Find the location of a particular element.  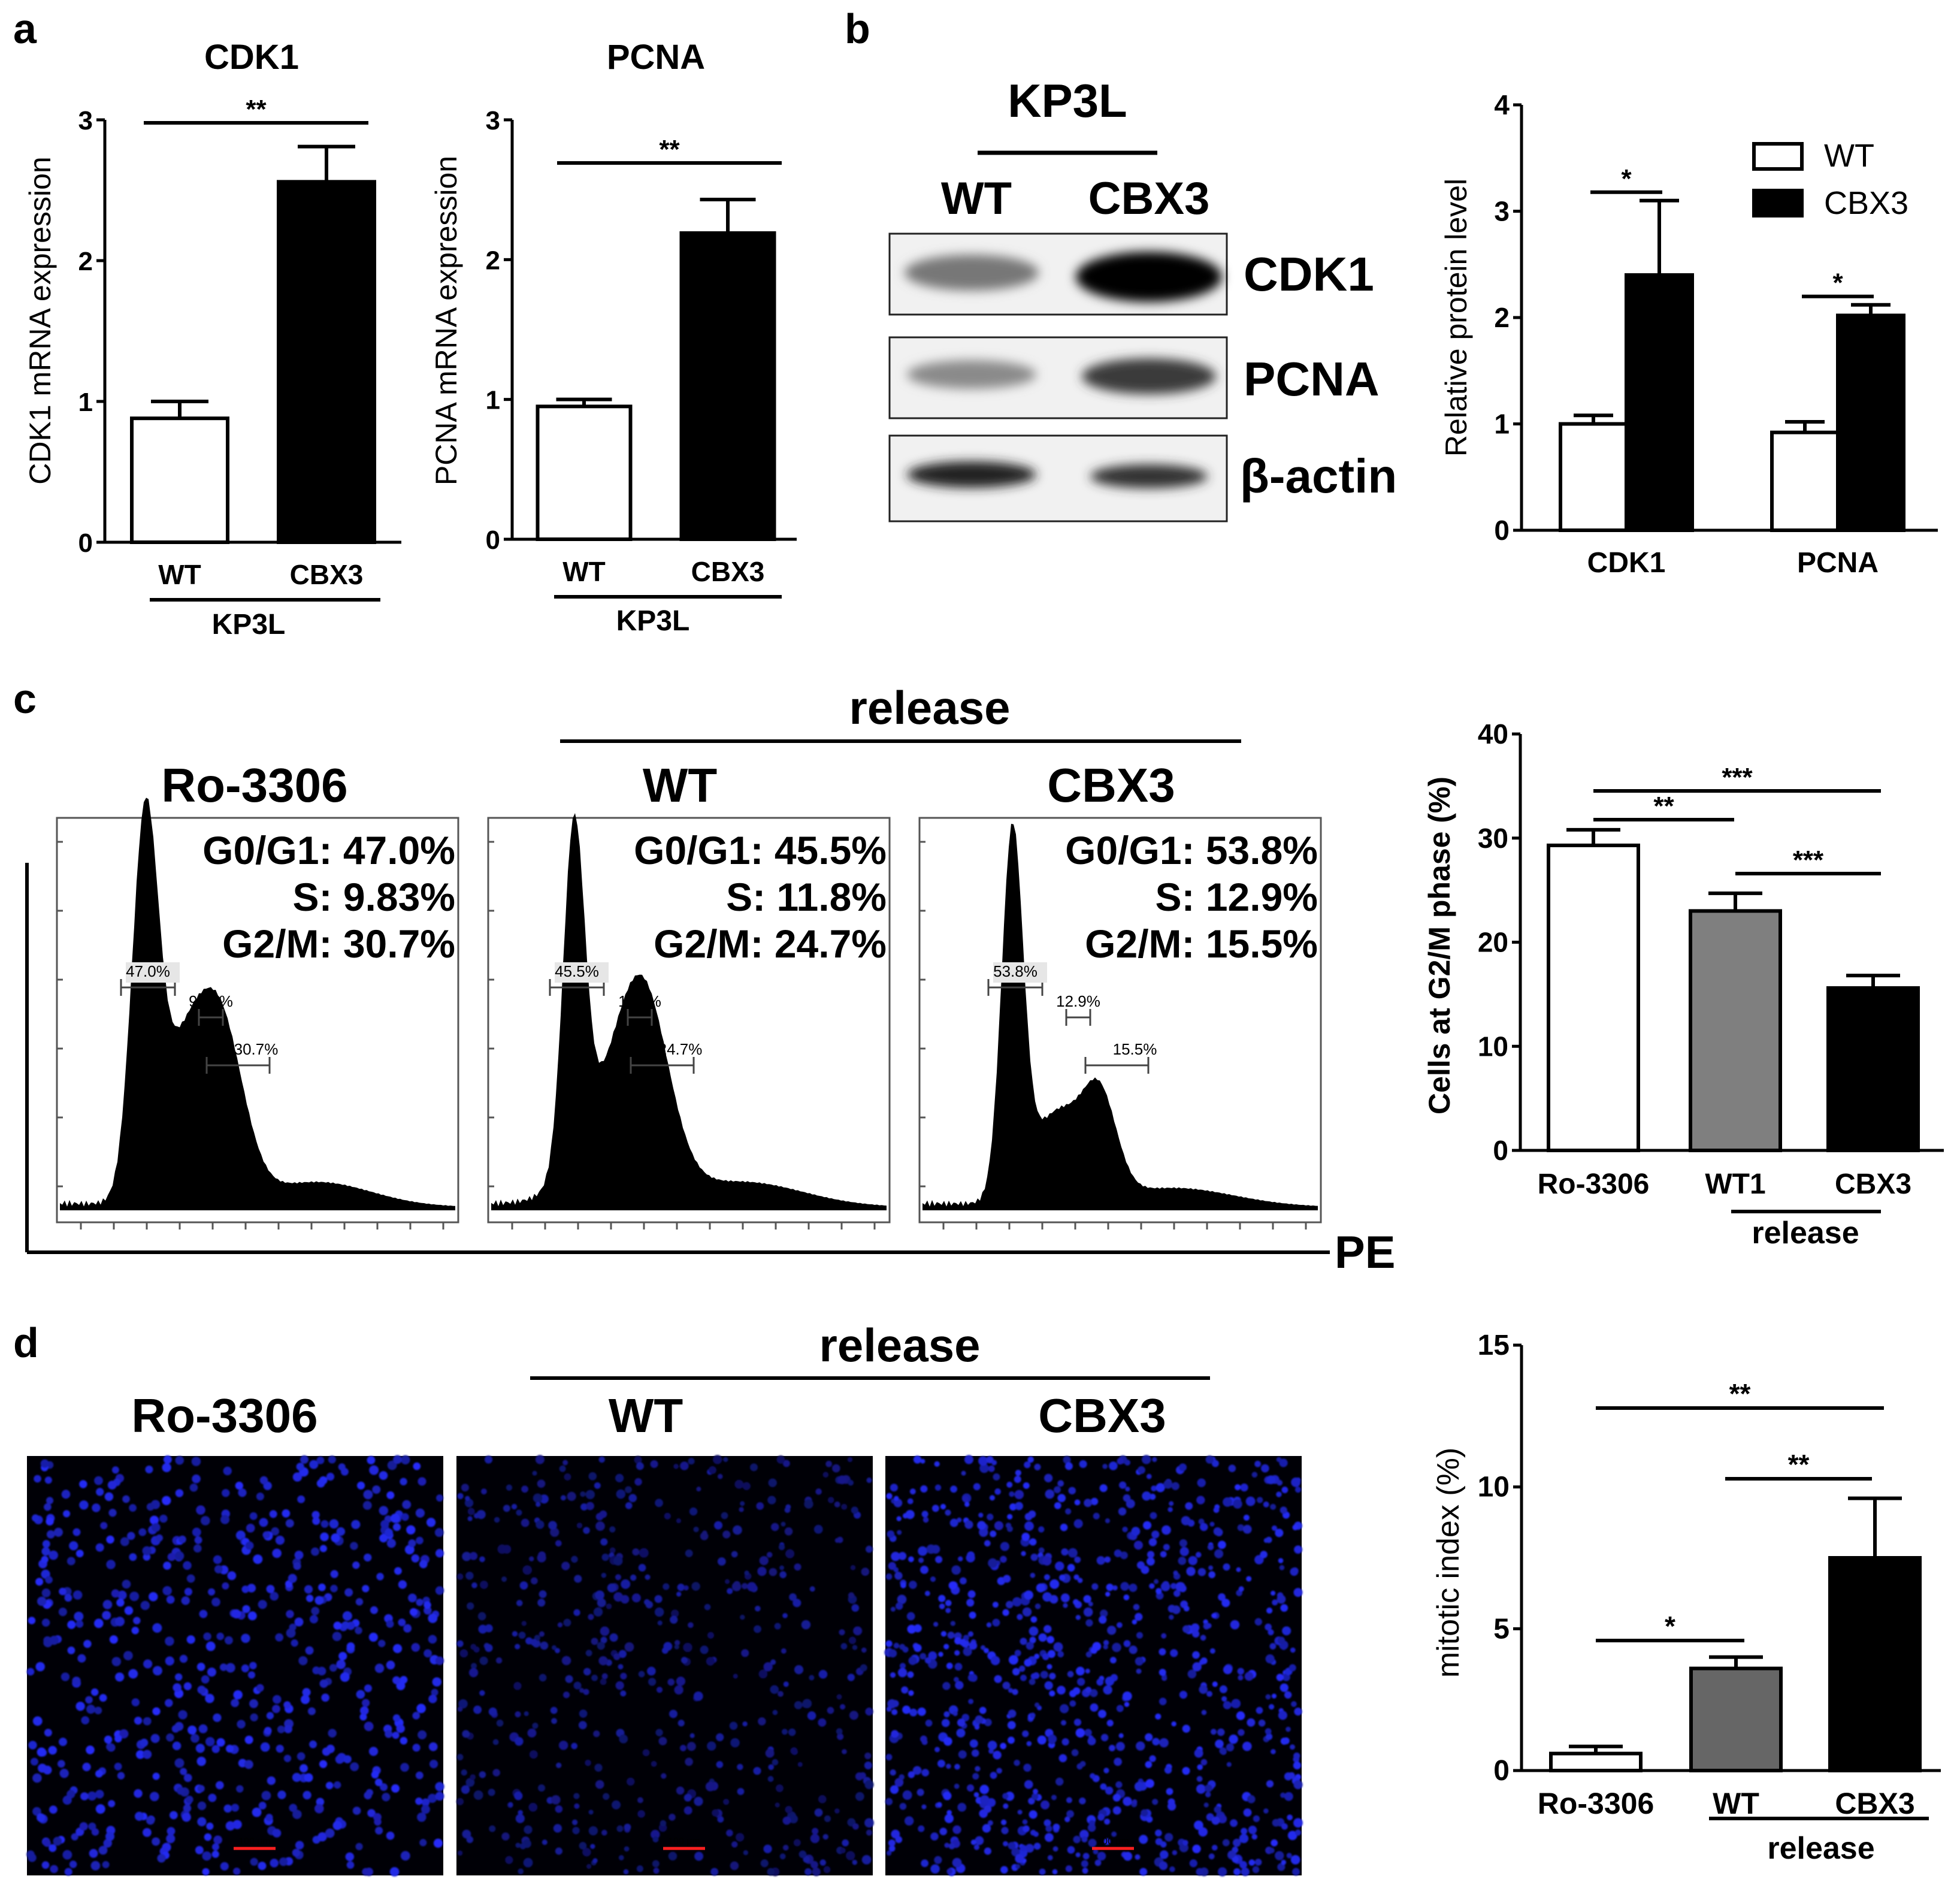

scale-bar-label: 100 μm is located at coordinates (684, 1841).